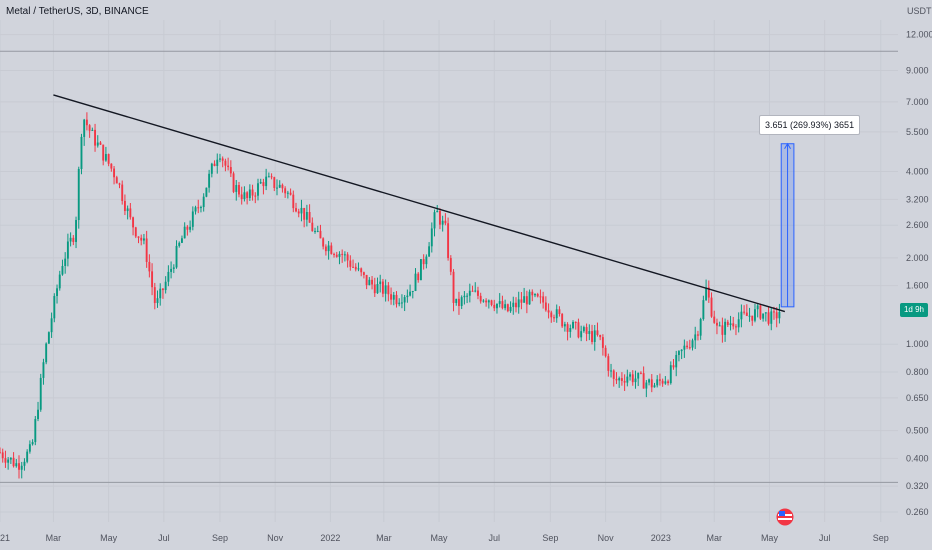  What do you see at coordinates (917, 199) in the screenshot?
I see `y-tick-label: 3.200` at bounding box center [917, 199].